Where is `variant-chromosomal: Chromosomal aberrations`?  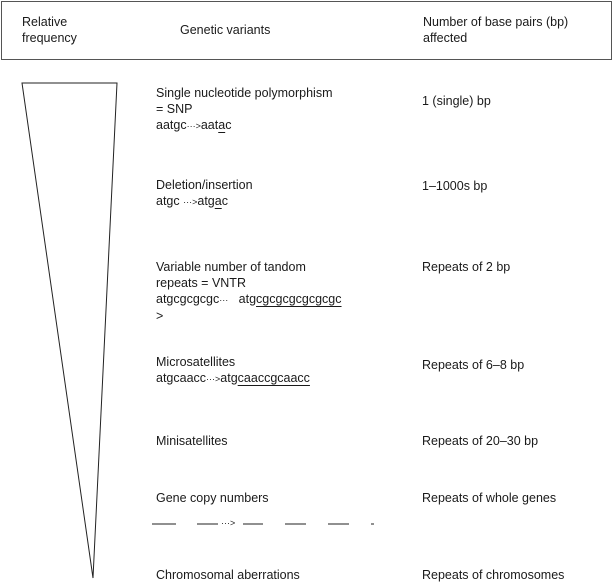 variant-chromosomal: Chromosomal aberrations is located at coordinates (228, 575).